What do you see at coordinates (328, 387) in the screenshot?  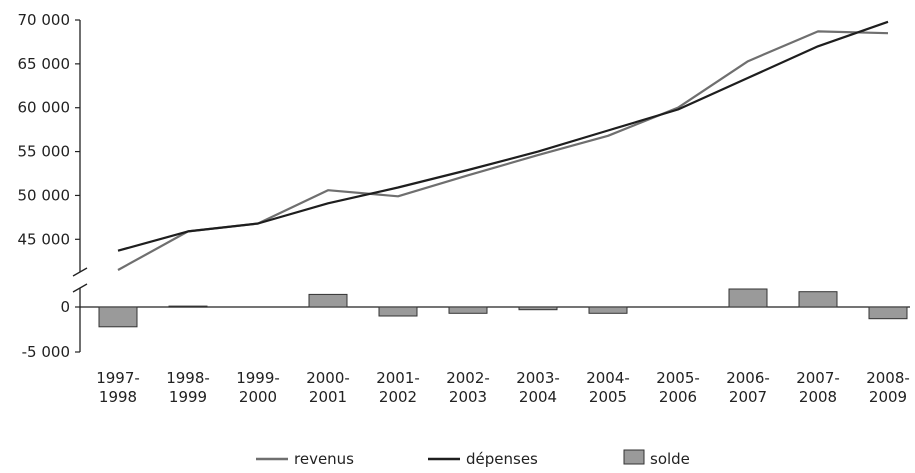 I see `x-tick-label: 2000-2001` at bounding box center [328, 387].